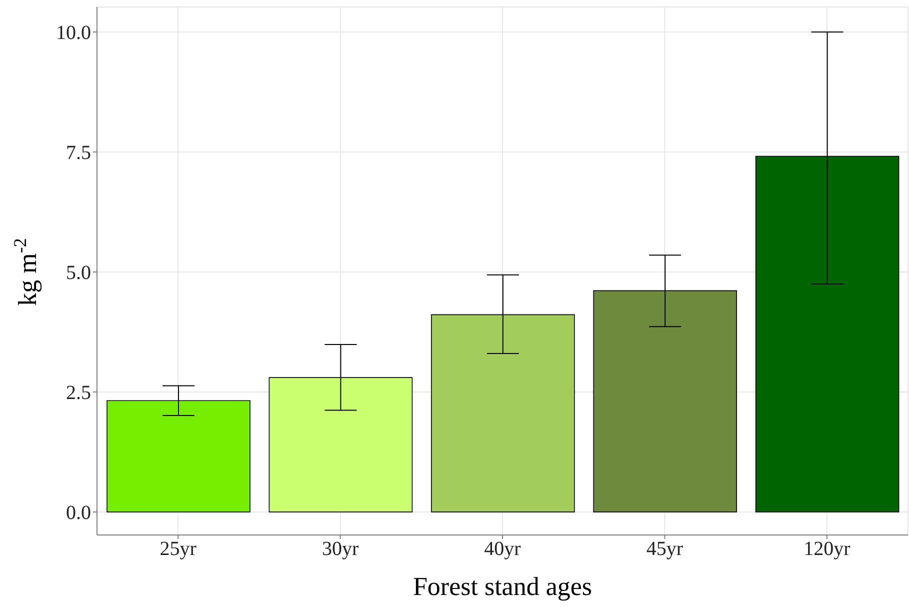 Image resolution: width=909 pixels, height=607 pixels. What do you see at coordinates (502, 586) in the screenshot?
I see `x-axis-title: Forest stand ages` at bounding box center [502, 586].